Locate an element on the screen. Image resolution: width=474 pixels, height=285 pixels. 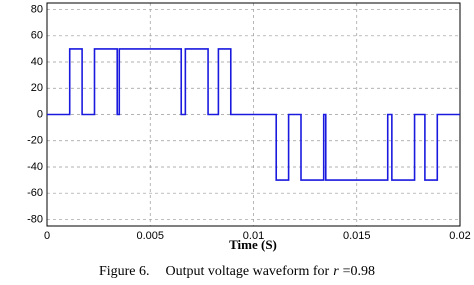
y-tick-label: 40 is located at coordinates (37, 62).